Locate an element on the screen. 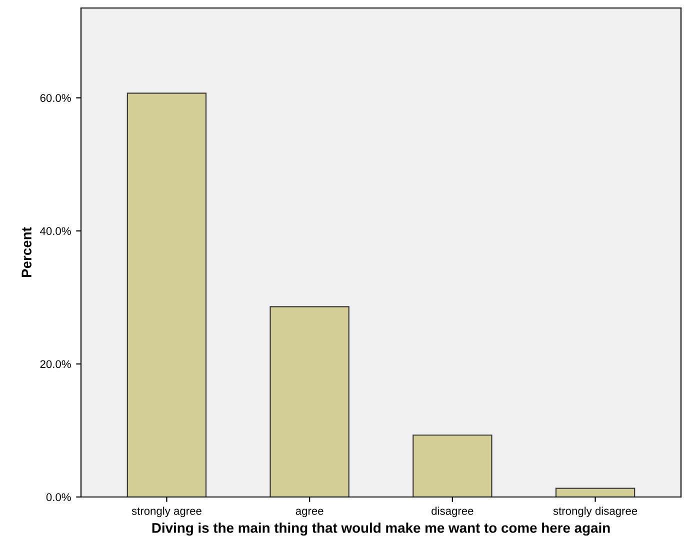 The image size is (688, 555). y-tick-label: 0.0% is located at coordinates (58, 497).